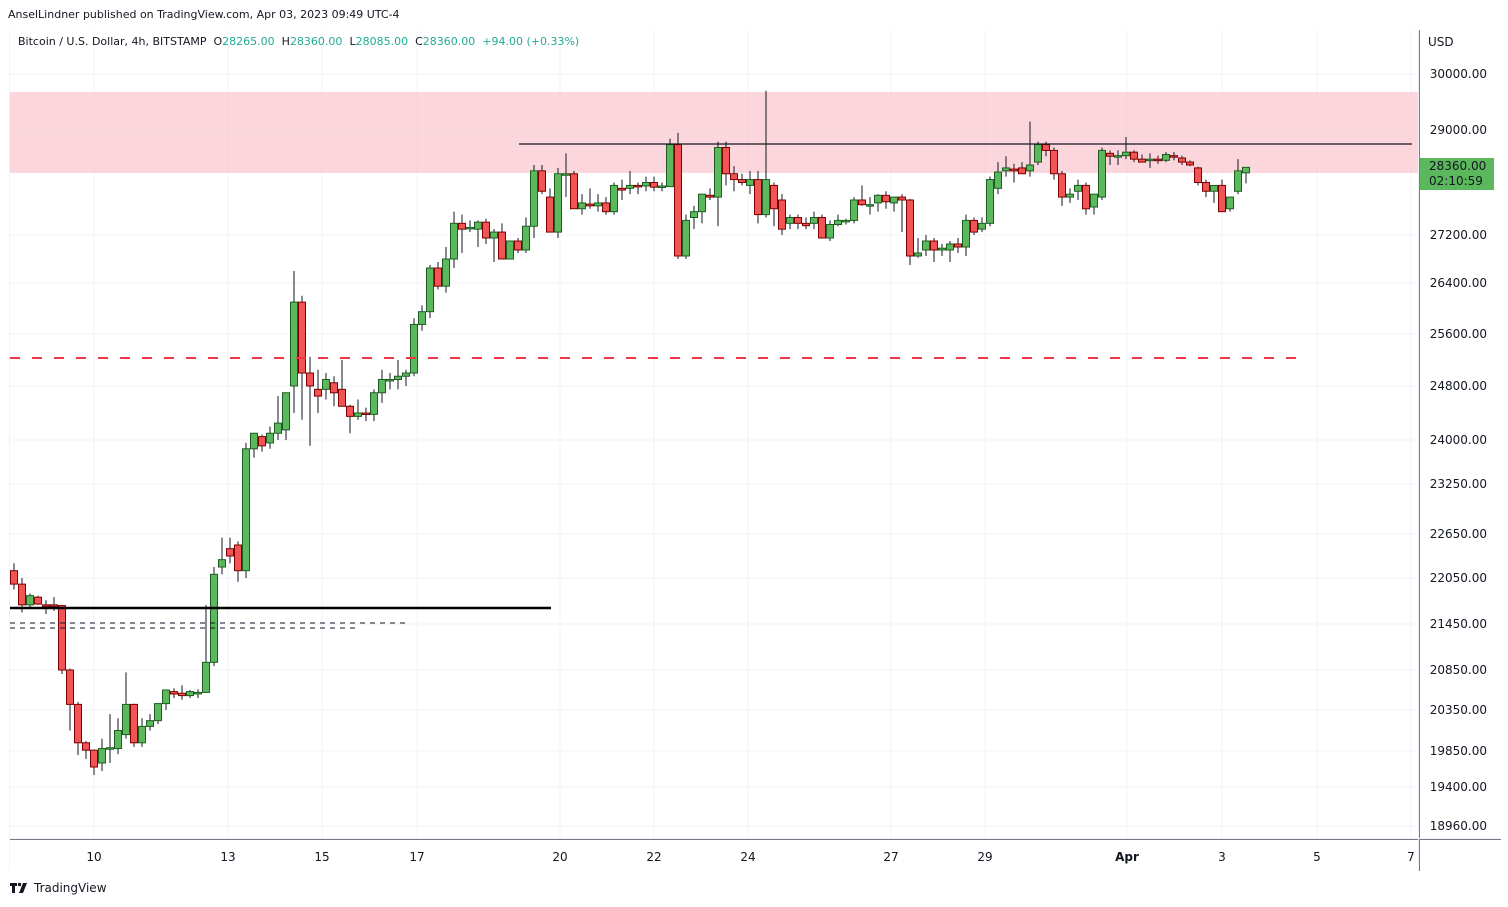 This screenshot has height=907, width=1508. Describe the element at coordinates (1411, 857) in the screenshot. I see `time-tick-label: 7` at that location.